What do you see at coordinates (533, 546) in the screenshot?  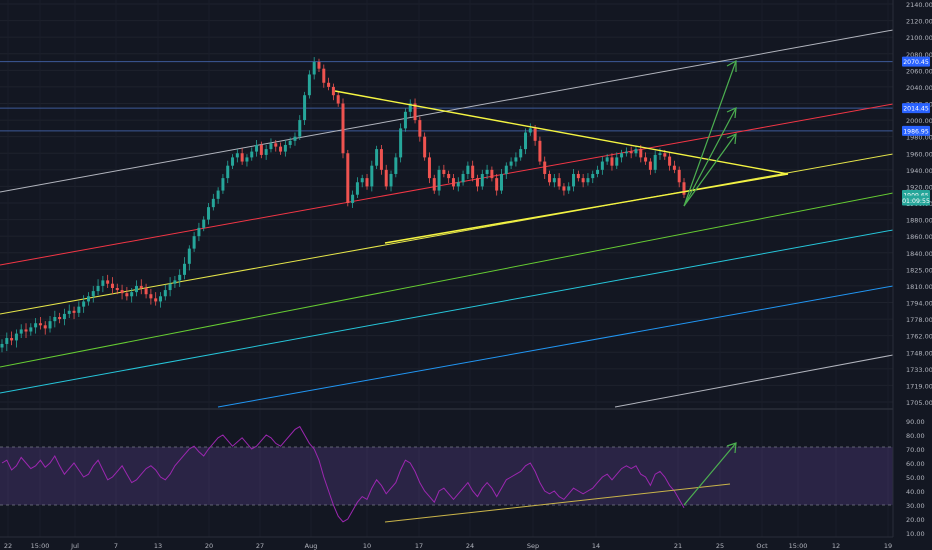 I see `time-tick-label: Sep` at bounding box center [533, 546].